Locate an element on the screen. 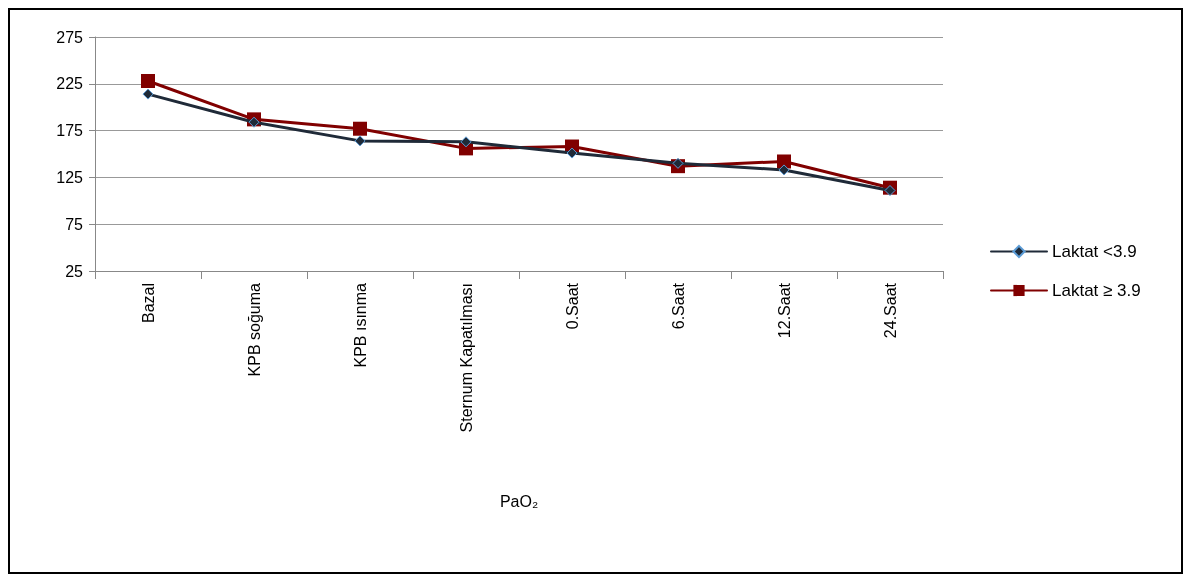 The width and height of the screenshot is (1191, 582). y-tick-label: 225 is located at coordinates (70, 84).